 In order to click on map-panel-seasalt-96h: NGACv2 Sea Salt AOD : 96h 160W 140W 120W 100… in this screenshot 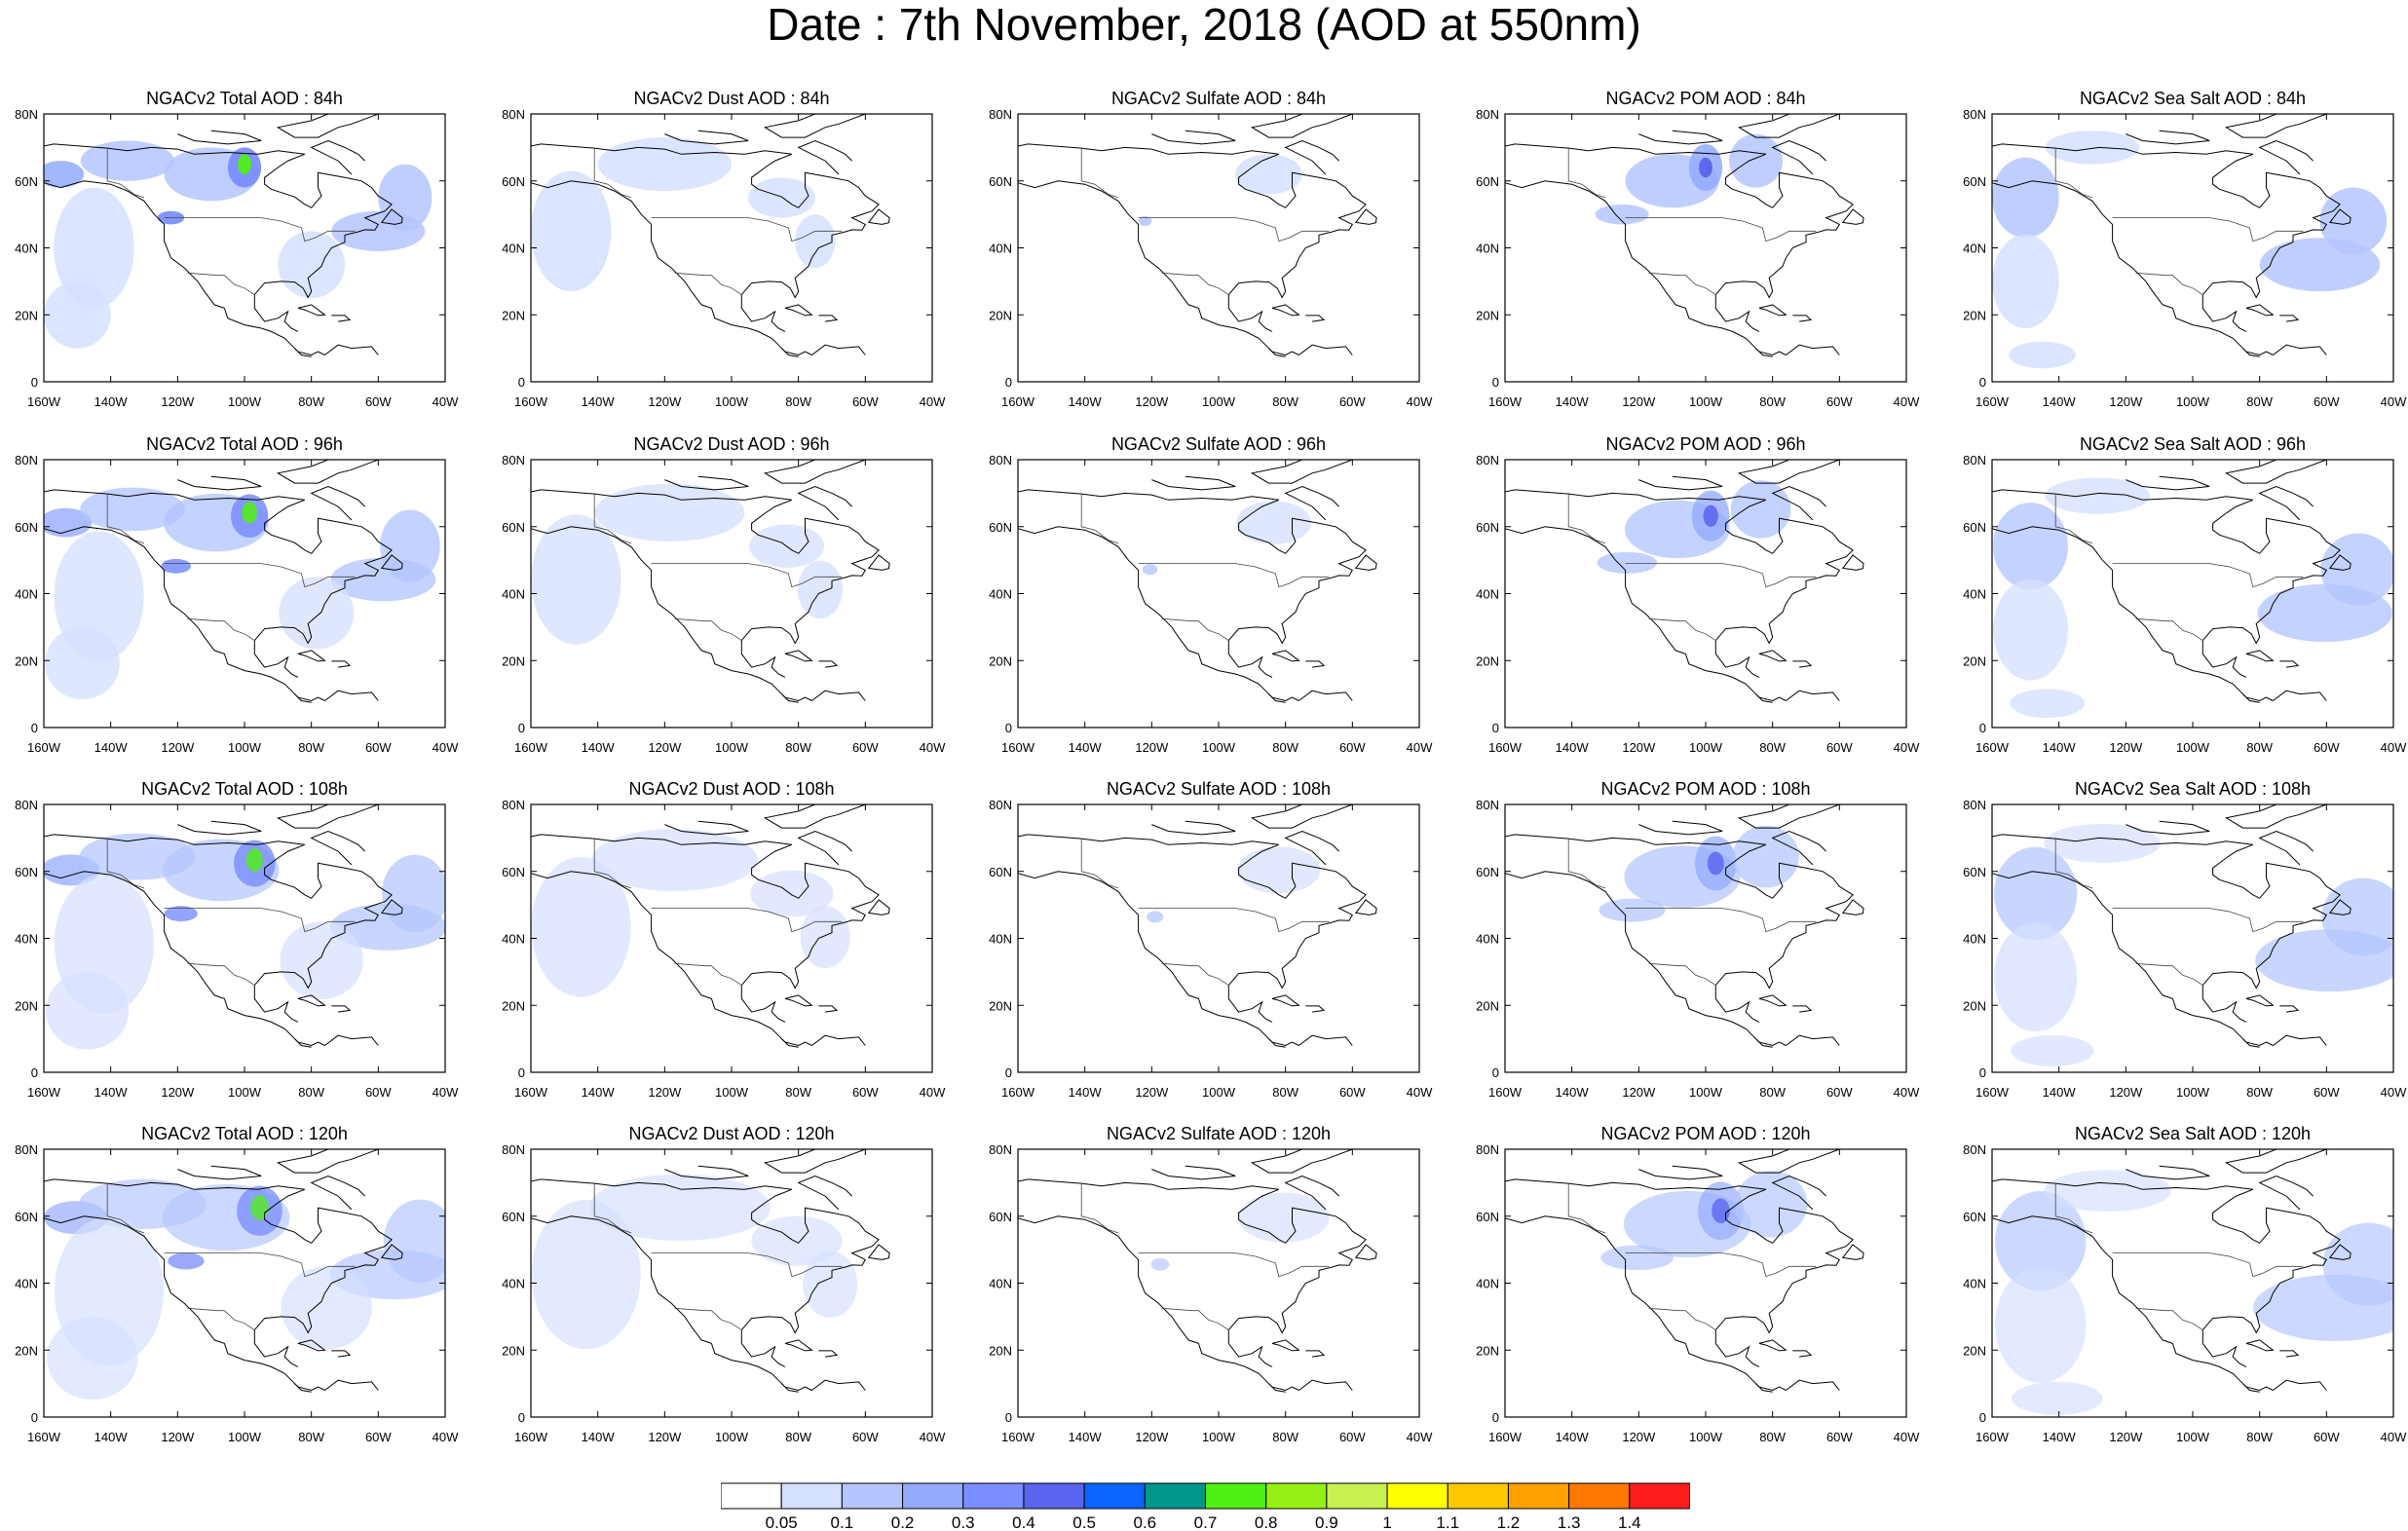, I will do `click(2177, 600)`.